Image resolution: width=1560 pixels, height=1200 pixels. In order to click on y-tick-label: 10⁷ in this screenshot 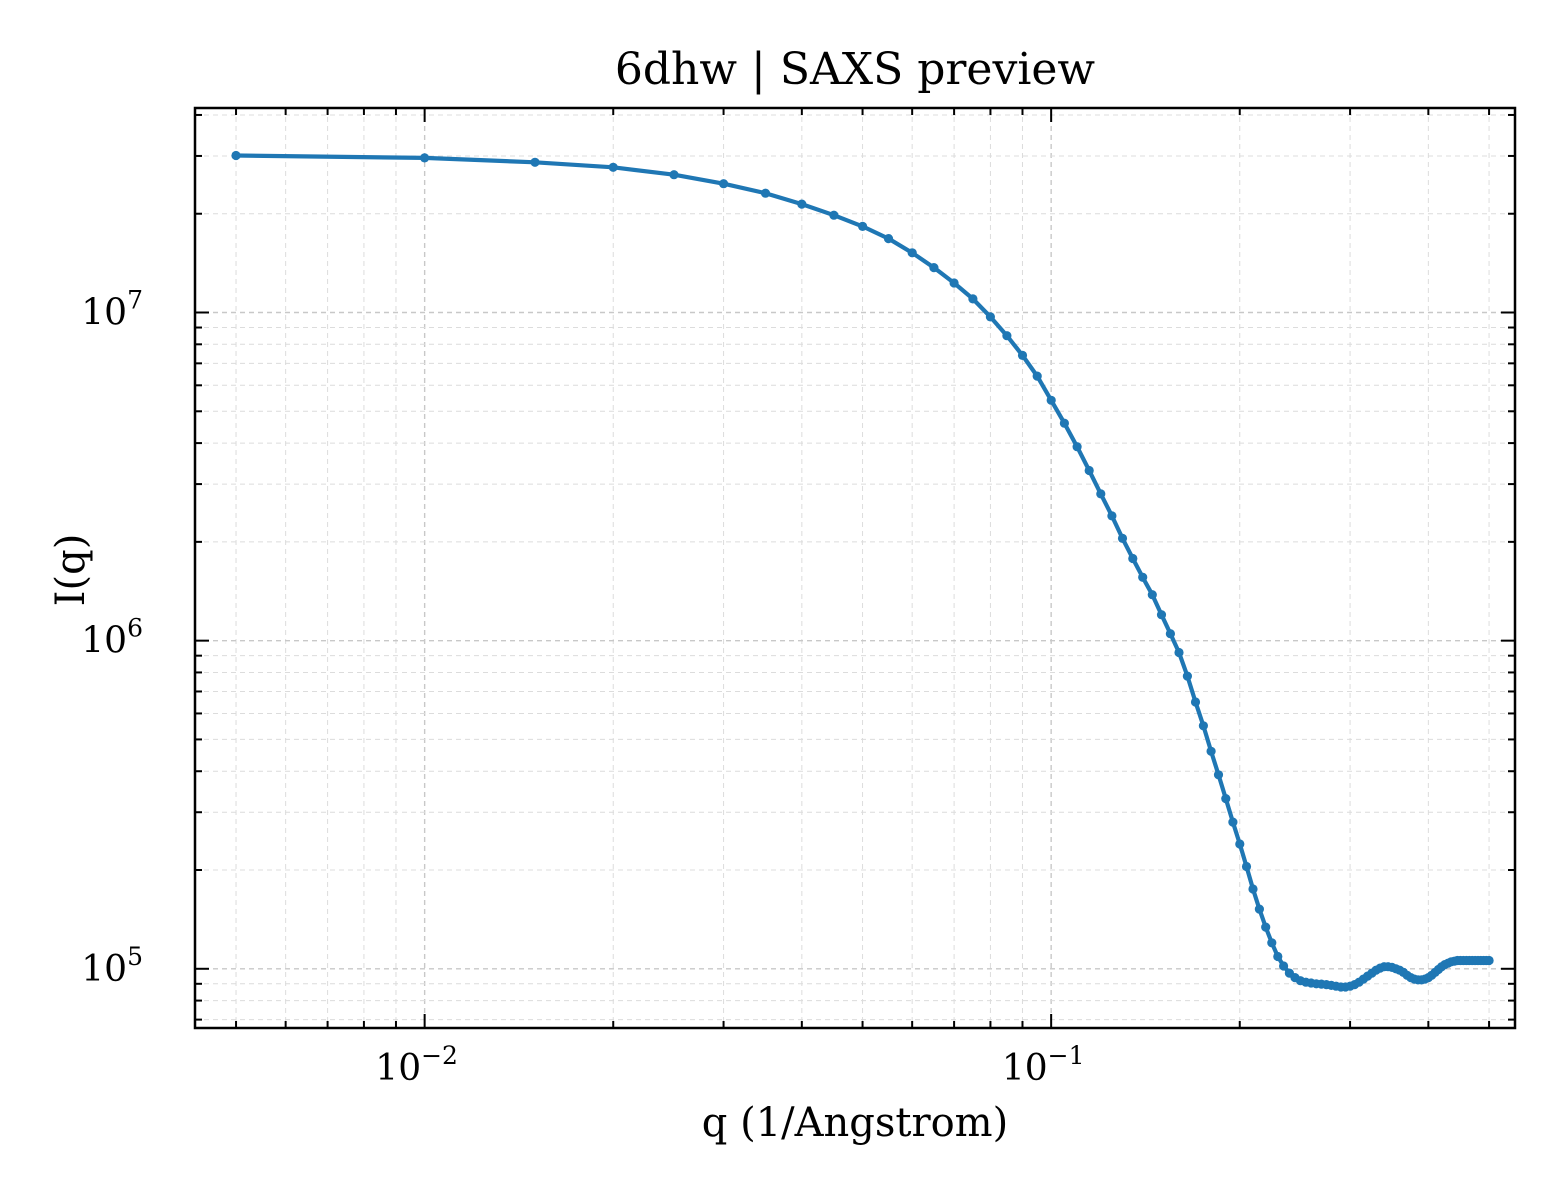, I will do `click(112, 310)`.